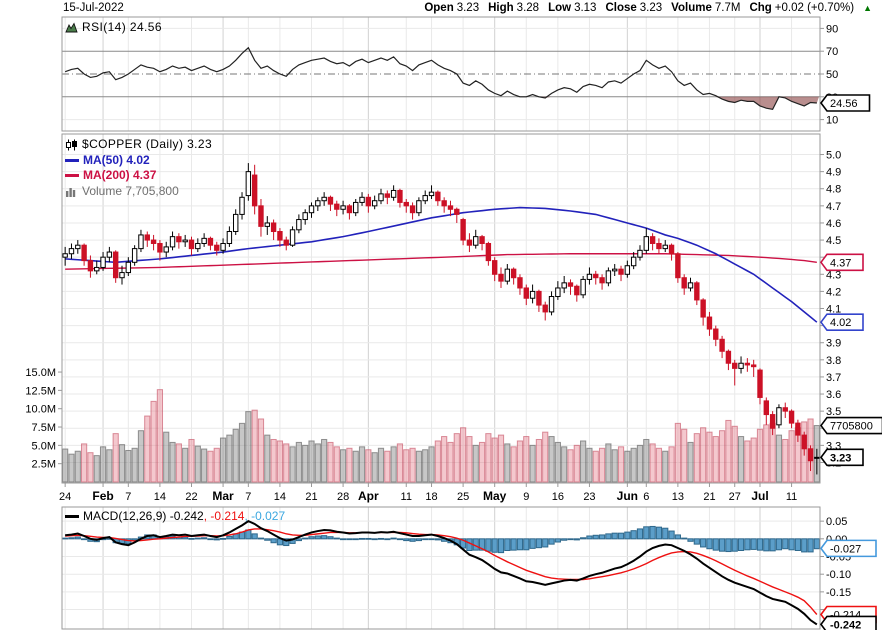 This screenshot has width=882, height=630. Describe the element at coordinates (44, 428) in the screenshot. I see `svg-text: 7.5M` at that location.